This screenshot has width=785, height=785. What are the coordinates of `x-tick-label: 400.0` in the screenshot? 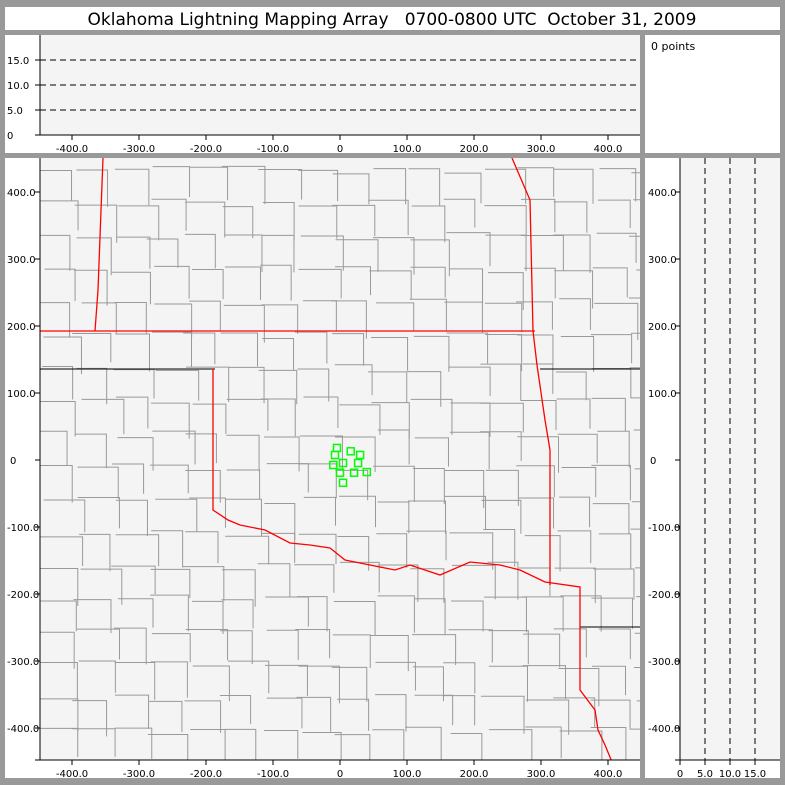 It's located at (608, 774).